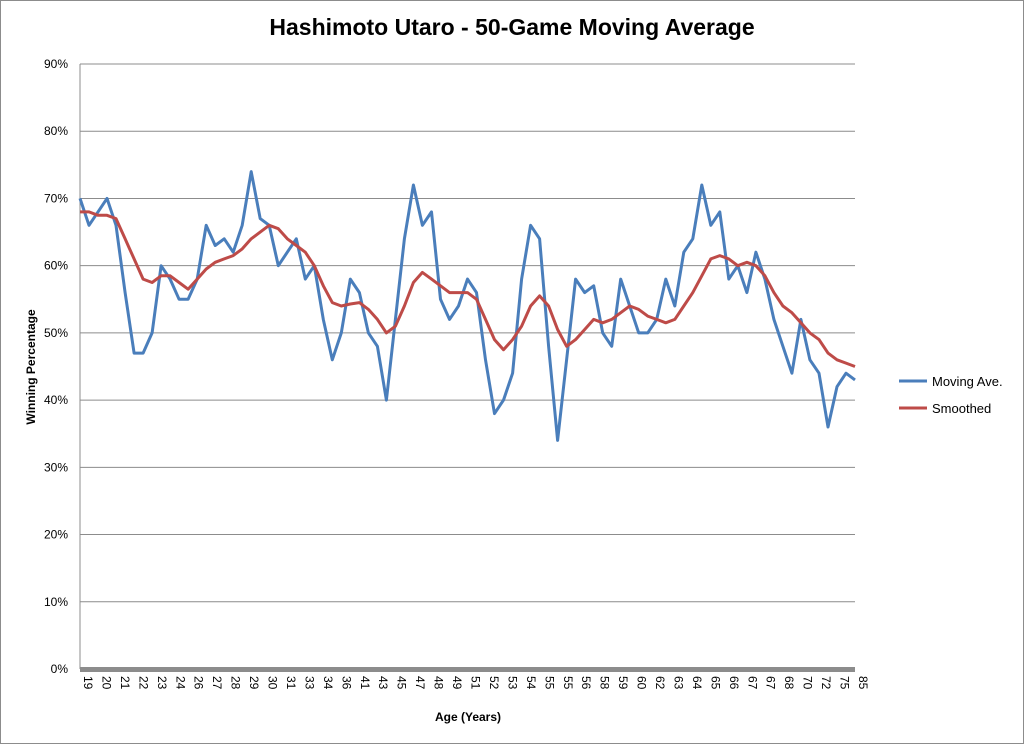 This screenshot has height=744, width=1024. I want to click on legend-item: Moving Ave., so click(951, 381).